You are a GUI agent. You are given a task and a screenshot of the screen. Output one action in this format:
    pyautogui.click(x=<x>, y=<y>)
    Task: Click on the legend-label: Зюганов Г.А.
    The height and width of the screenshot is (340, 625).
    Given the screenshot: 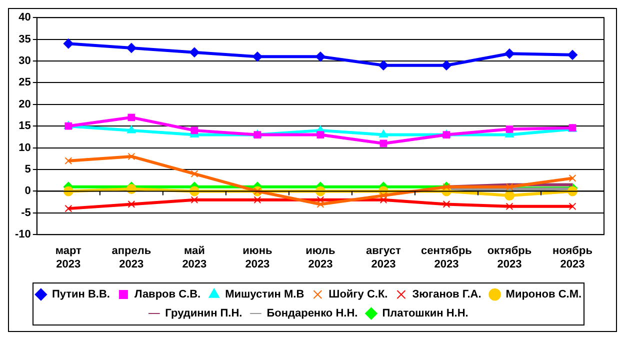 What is the action you would take?
    pyautogui.click(x=447, y=294)
    